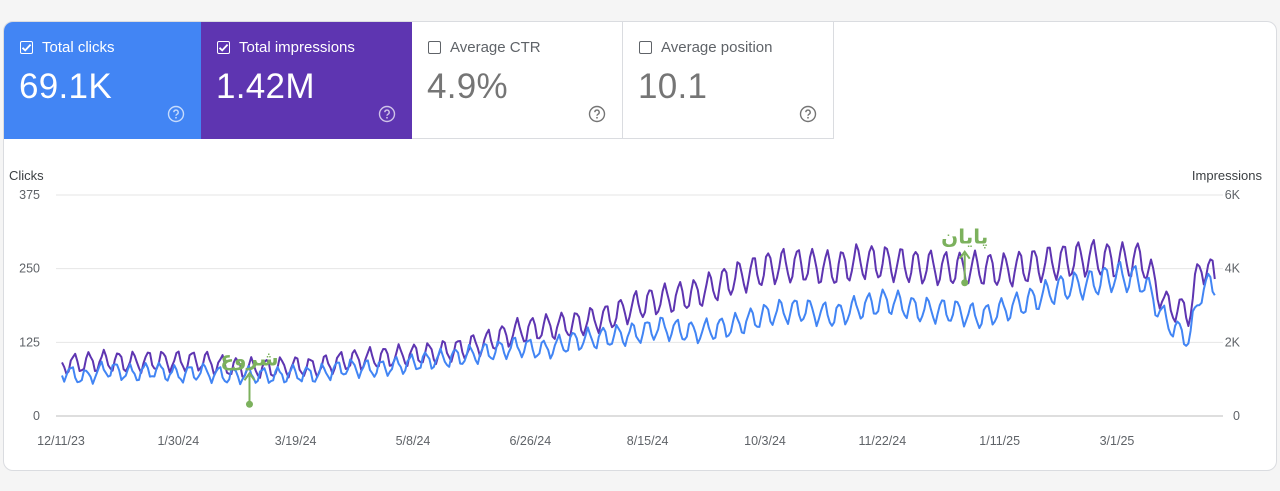 This screenshot has width=1280, height=491. Describe the element at coordinates (61, 441) in the screenshot. I see `x-tick-label: 12/11/23` at that location.